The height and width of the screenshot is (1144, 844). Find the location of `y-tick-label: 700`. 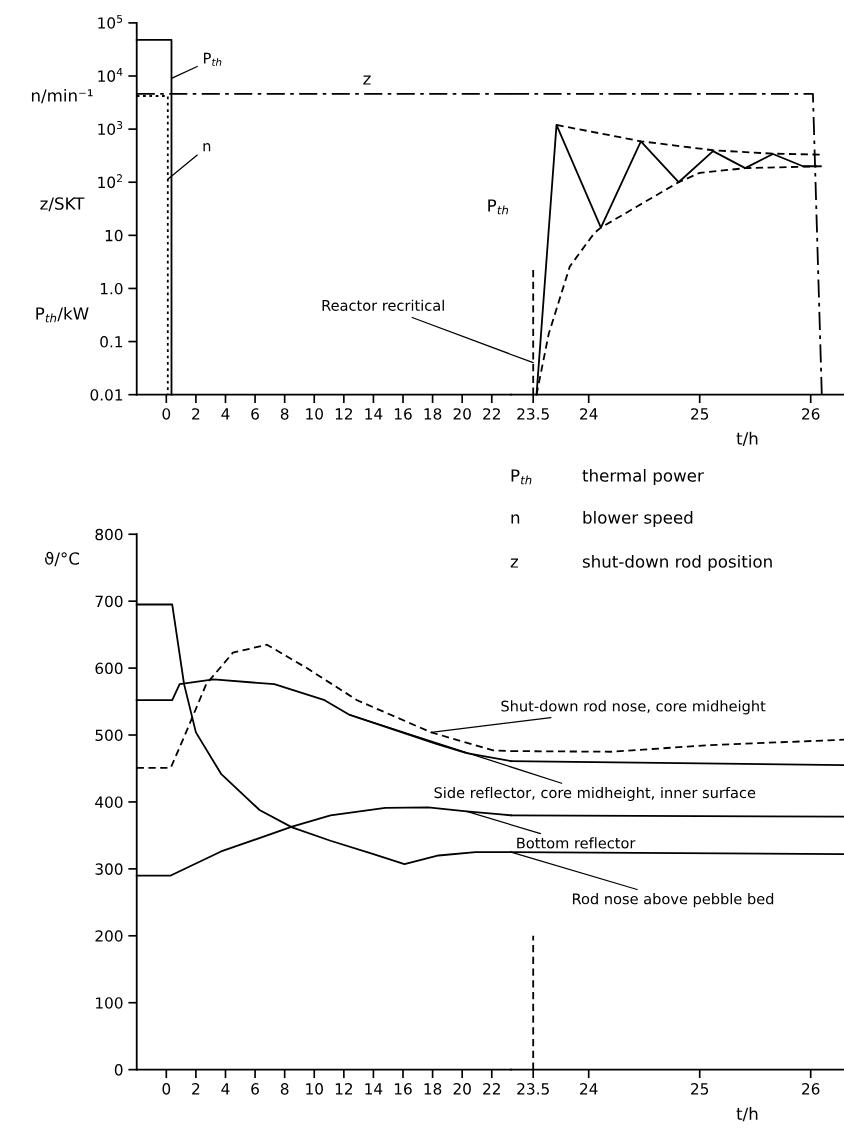

y-tick-label: 700 is located at coordinates (109, 601).